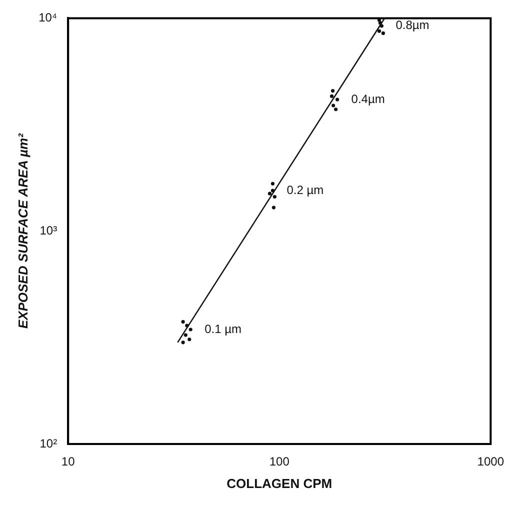  Describe the element at coordinates (279, 461) in the screenshot. I see `x-tick-label: 100` at that location.